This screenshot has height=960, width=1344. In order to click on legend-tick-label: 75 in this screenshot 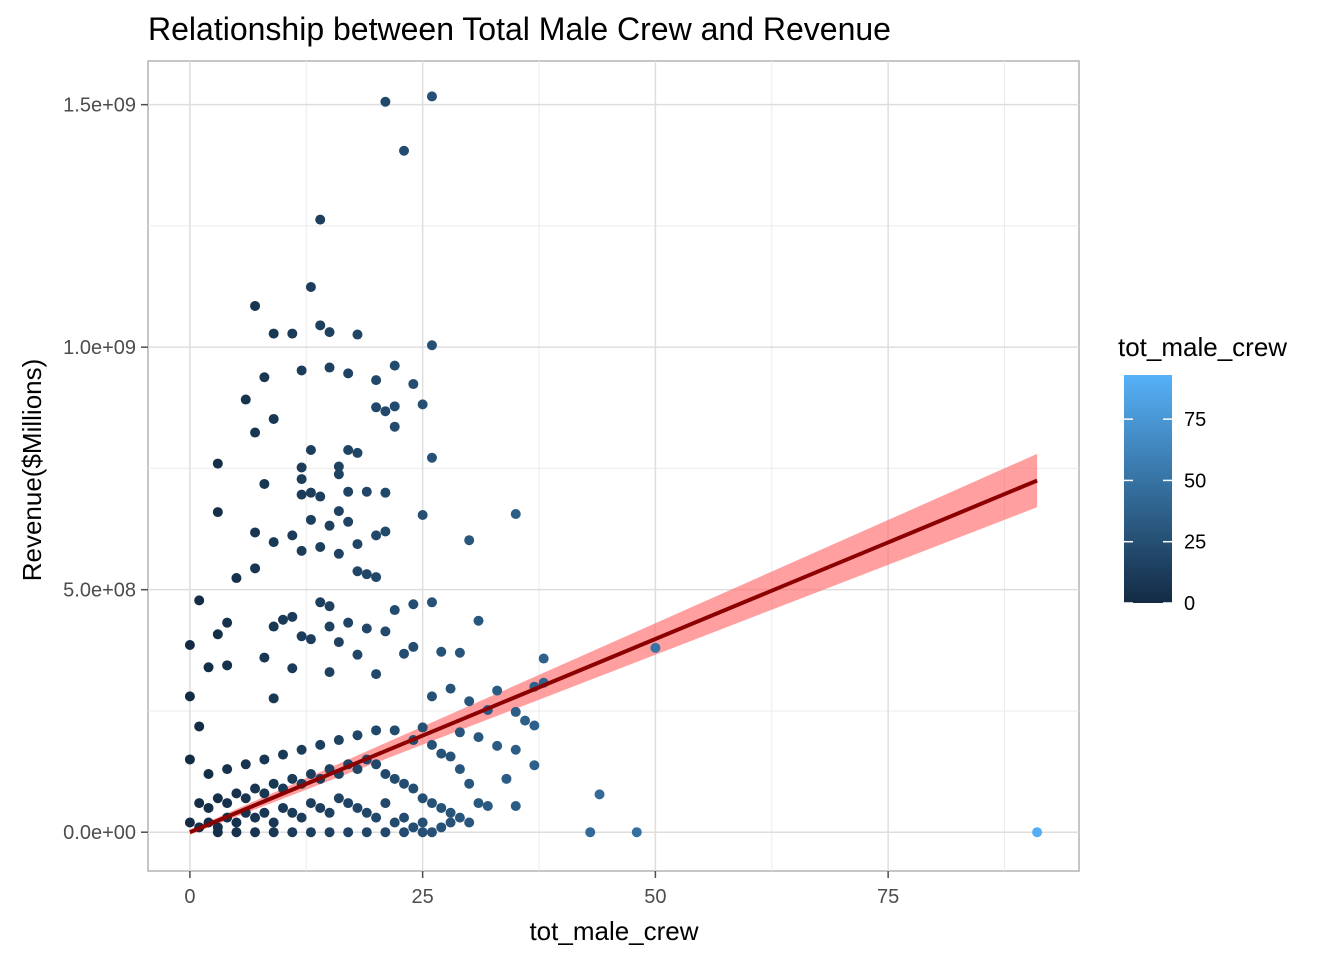, I will do `click(1195, 420)`.